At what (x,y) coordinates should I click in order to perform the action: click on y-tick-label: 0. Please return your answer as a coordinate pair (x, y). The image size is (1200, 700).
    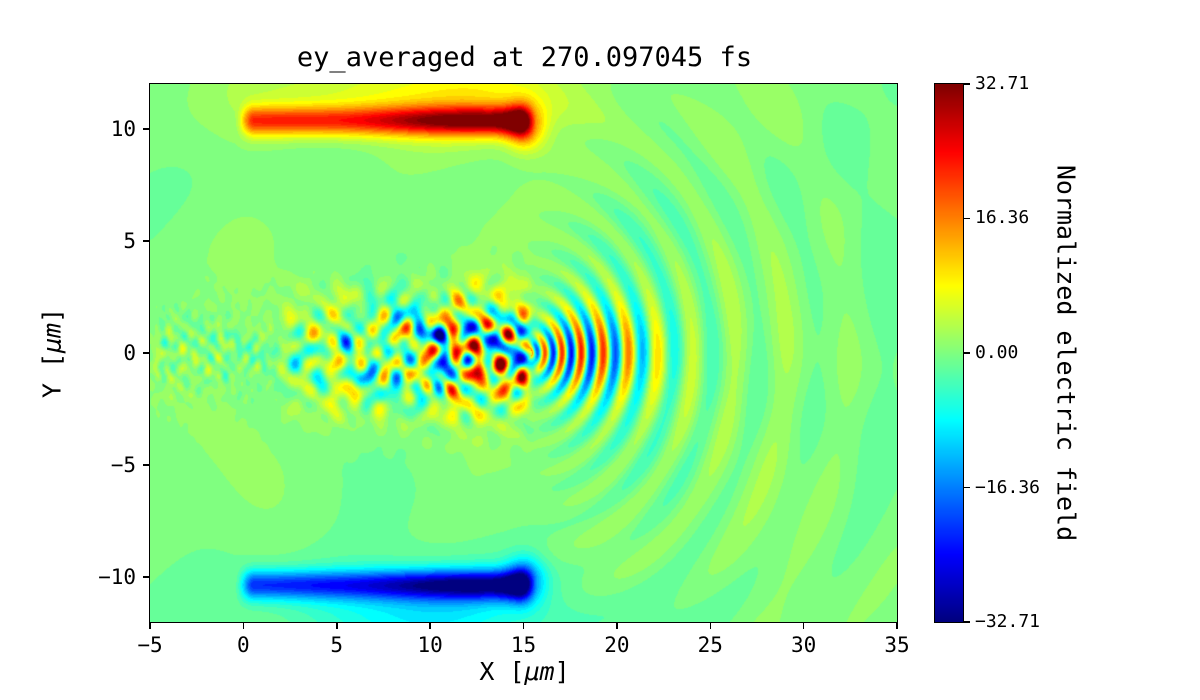
    Looking at the image, I should click on (129, 353).